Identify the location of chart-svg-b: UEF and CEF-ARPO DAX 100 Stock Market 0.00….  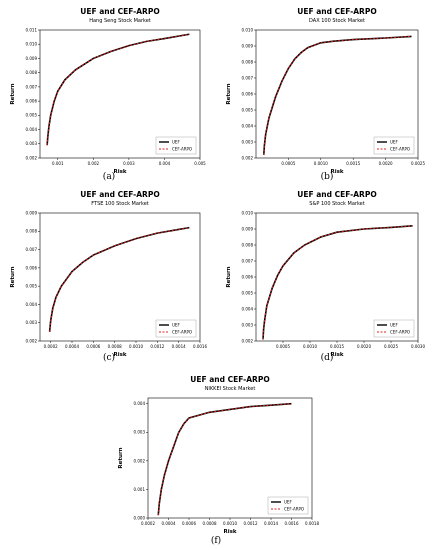
(325, 91).